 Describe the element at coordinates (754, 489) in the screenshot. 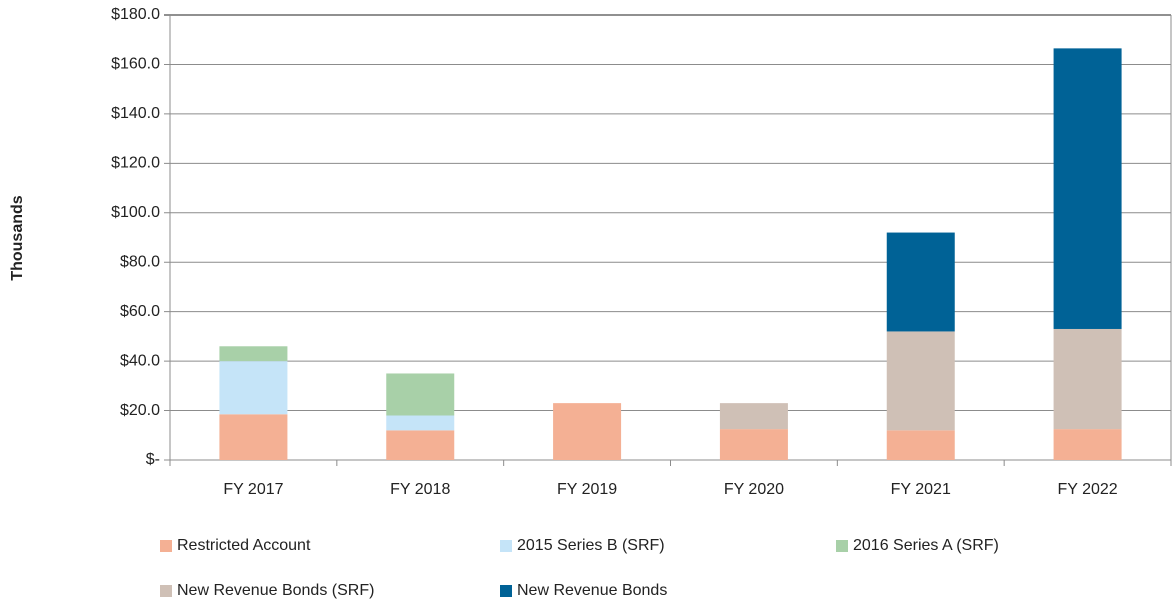

I see `x-tick-label: FY 2020` at that location.